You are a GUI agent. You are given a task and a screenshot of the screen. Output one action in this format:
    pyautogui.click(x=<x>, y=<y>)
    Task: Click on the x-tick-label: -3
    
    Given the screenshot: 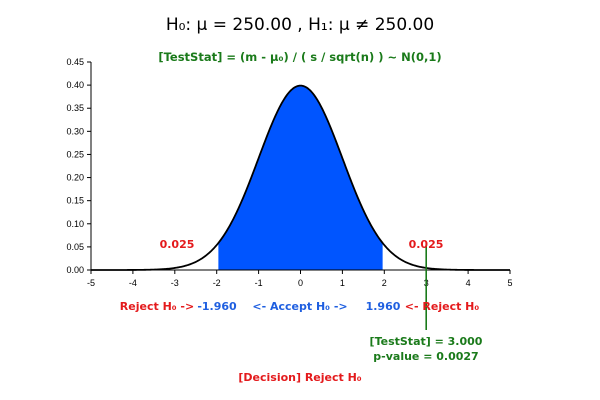 What is the action you would take?
    pyautogui.click(x=175, y=283)
    